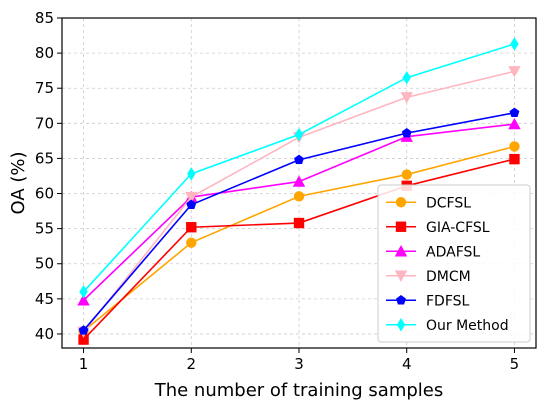 Image resolution: width=550 pixels, height=412 pixels. Describe the element at coordinates (448, 277) in the screenshot. I see `legend-label: DMCM` at that location.